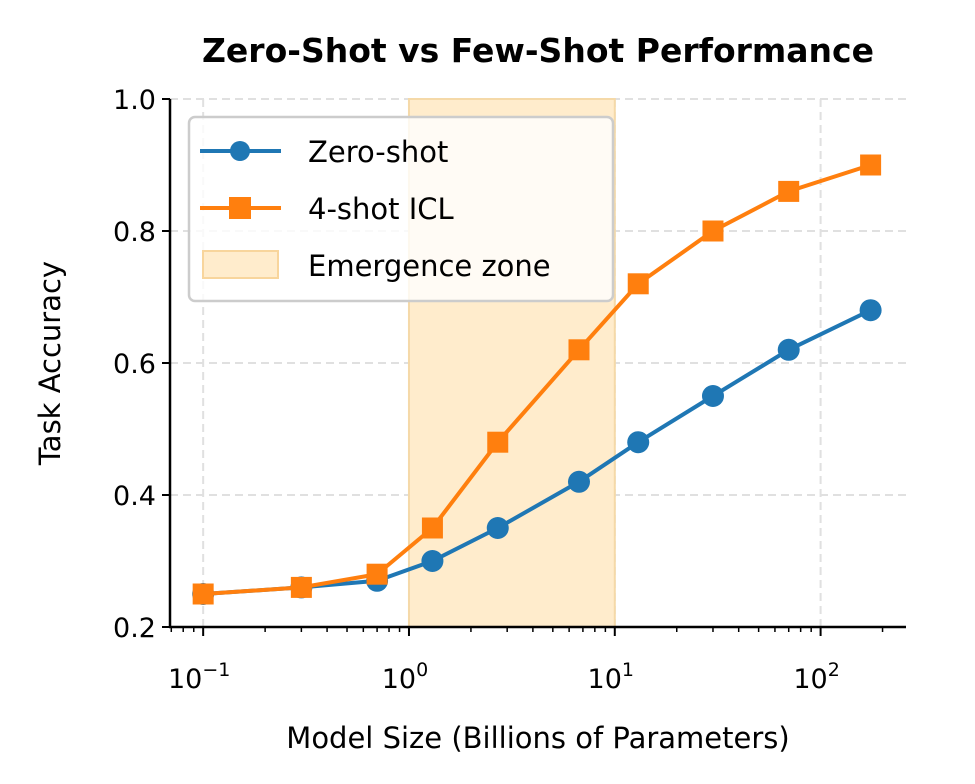 This screenshot has width=975, height=784. What do you see at coordinates (378, 152) in the screenshot?
I see `legend-label: Zero-shot` at bounding box center [378, 152].